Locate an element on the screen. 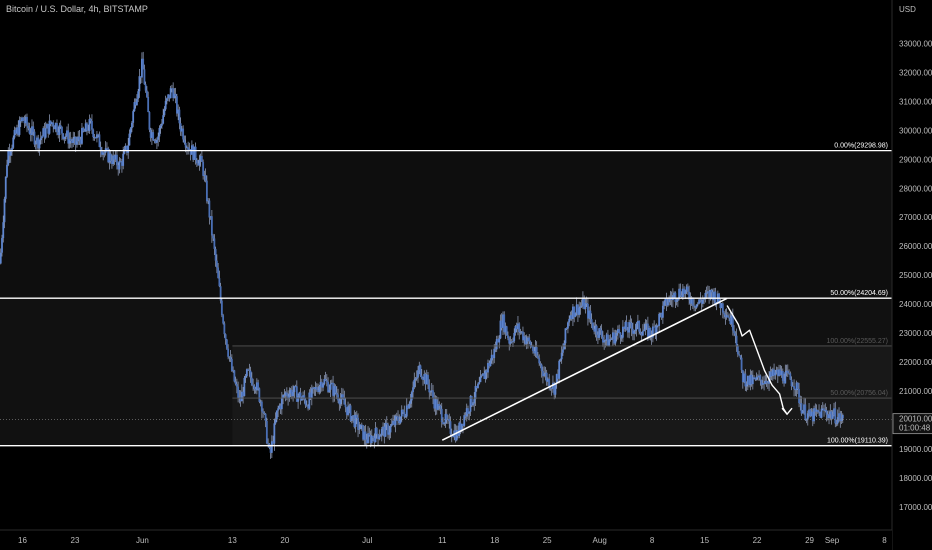 The image size is (932, 550). y-tick-label: 24000.00 is located at coordinates (915, 304).